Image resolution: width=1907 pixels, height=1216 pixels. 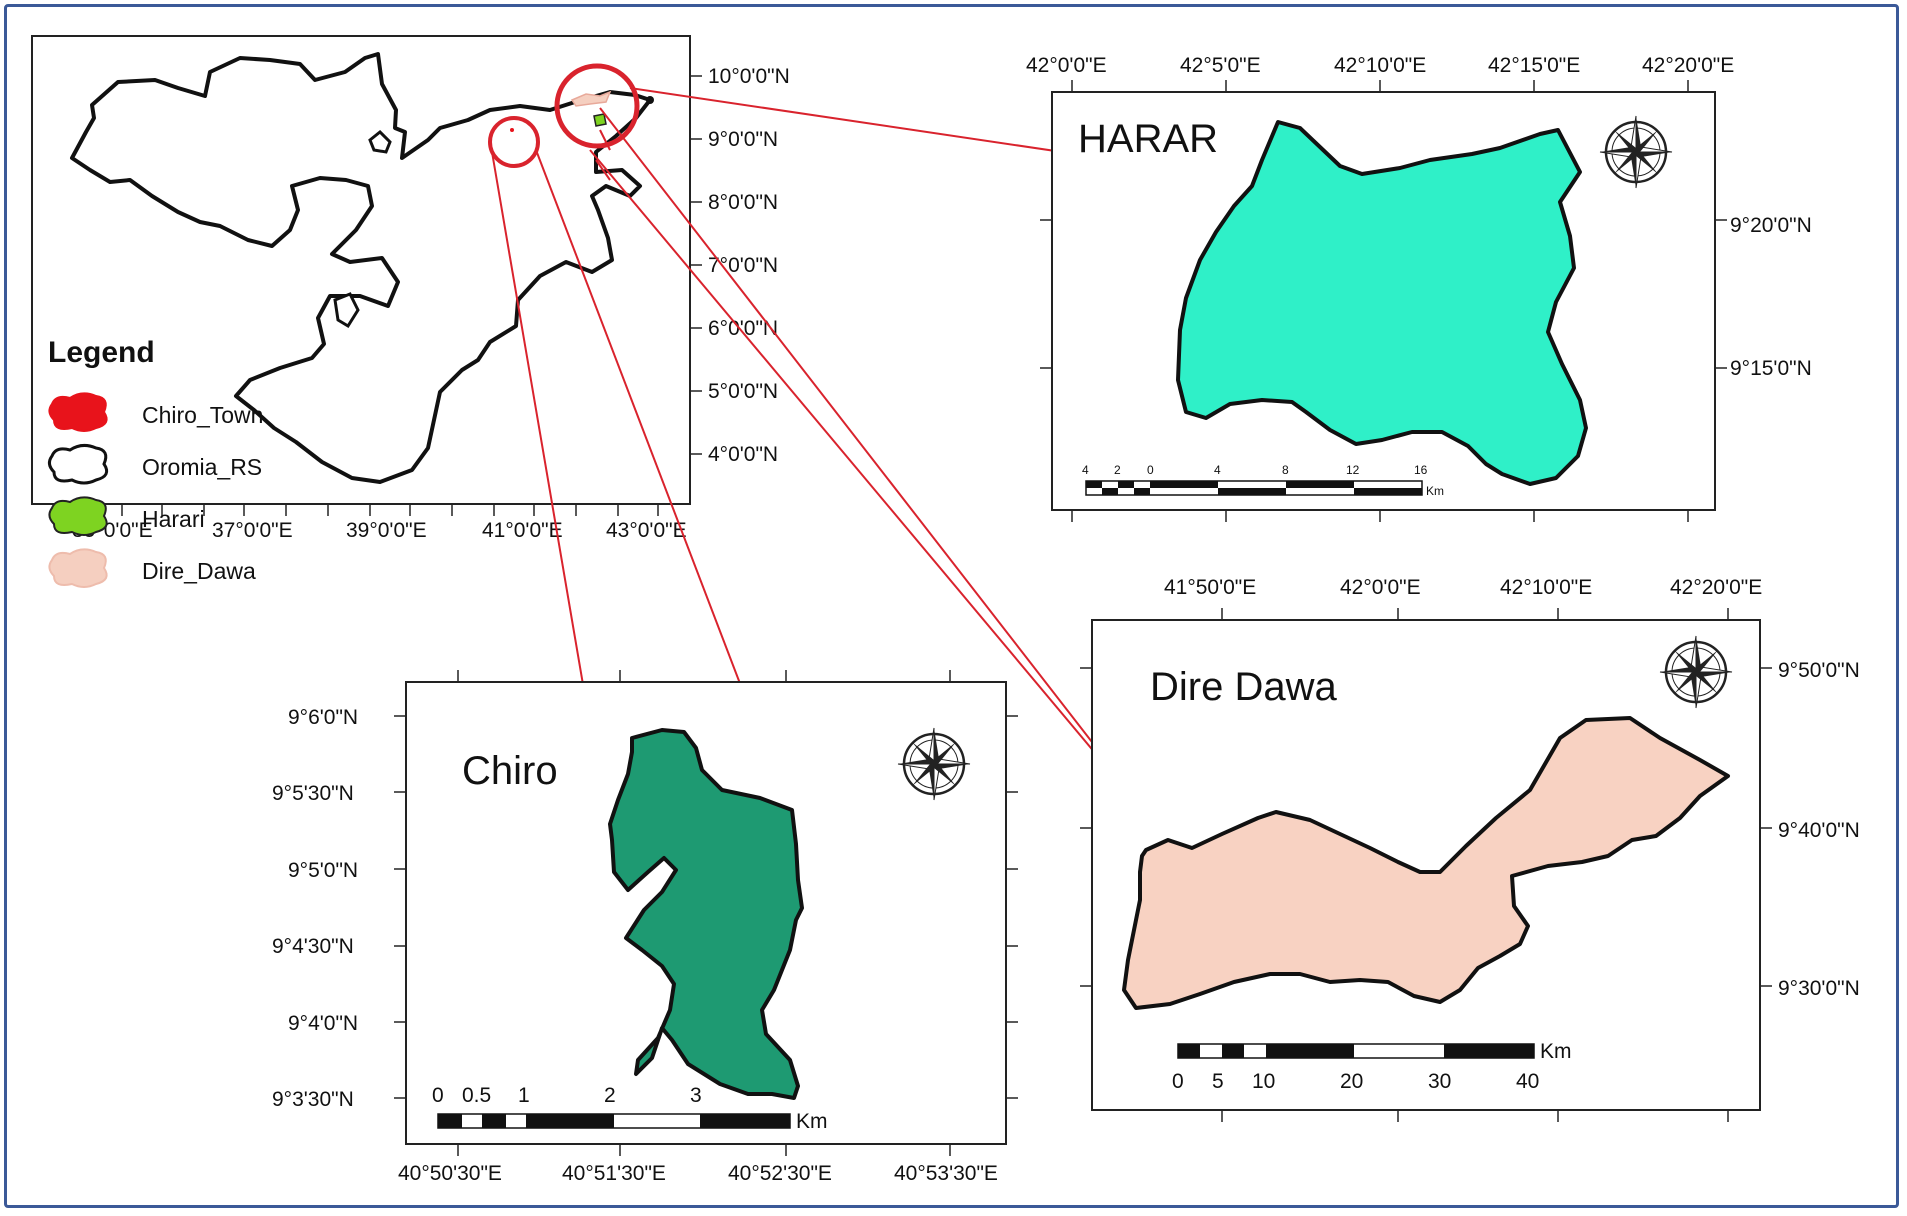 What do you see at coordinates (1285, 470) in the screenshot?
I see `scale-tick-label: 8` at bounding box center [1285, 470].